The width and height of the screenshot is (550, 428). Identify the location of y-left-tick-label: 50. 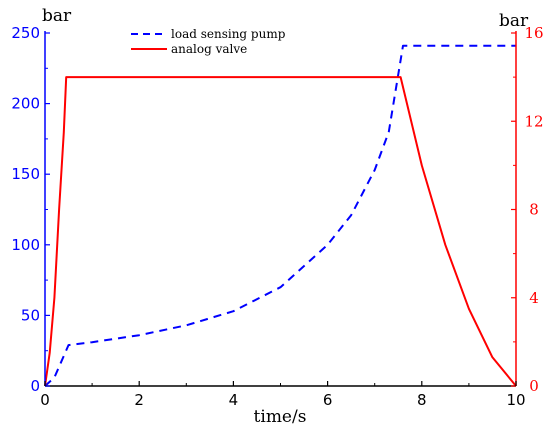
(30, 315).